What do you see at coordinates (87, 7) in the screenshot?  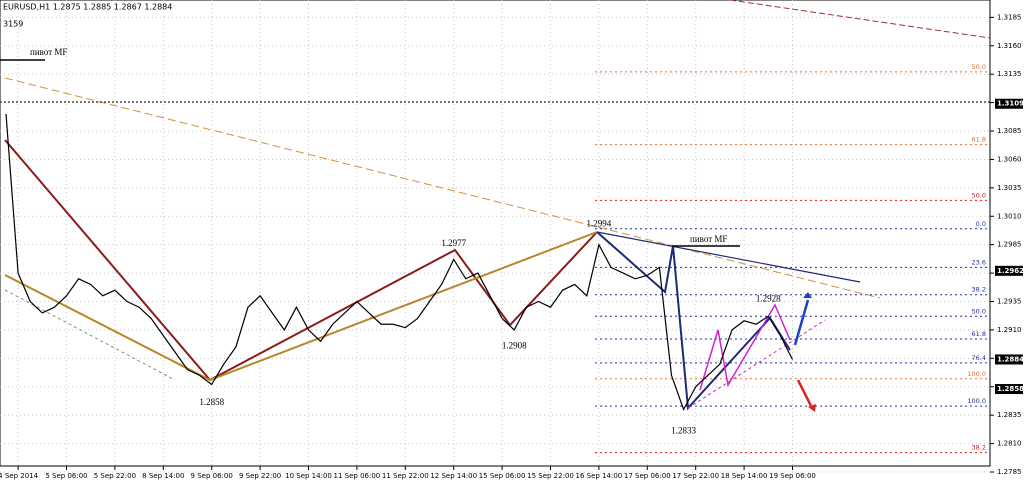 I see `chart-title: EURUSD,H1 1.2875 1.2885 1.2867 1.2884` at bounding box center [87, 7].